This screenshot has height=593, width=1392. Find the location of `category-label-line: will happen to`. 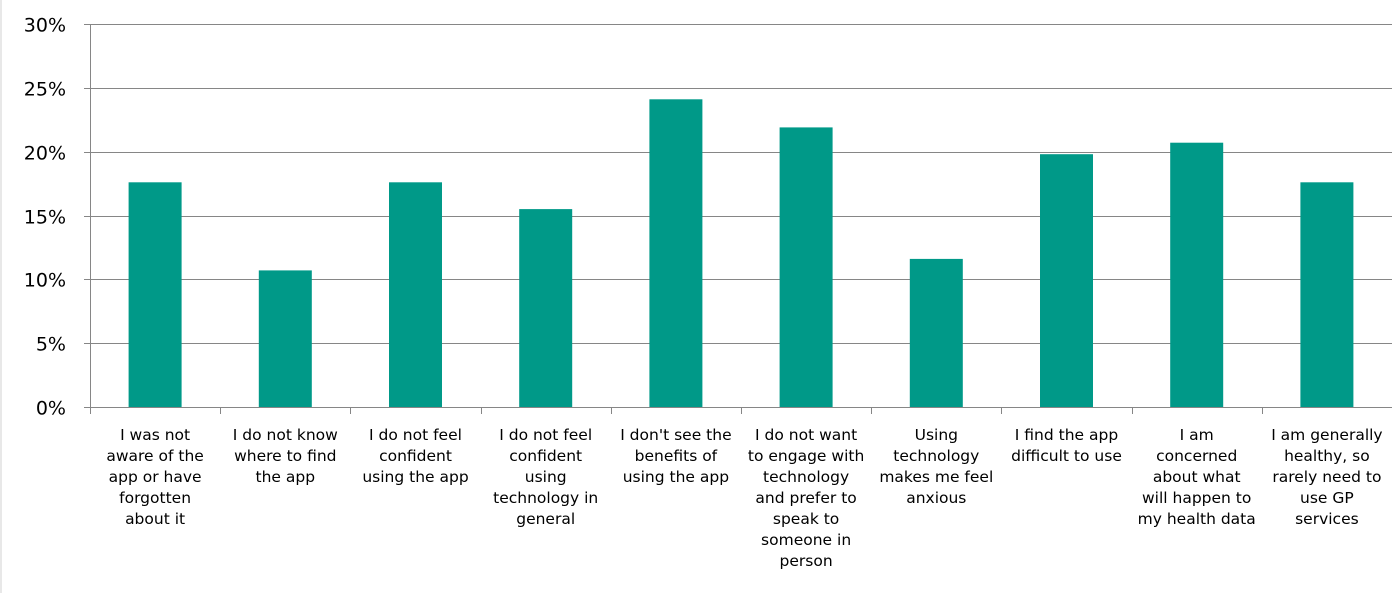

category-label-line: will happen to is located at coordinates (1196, 498).